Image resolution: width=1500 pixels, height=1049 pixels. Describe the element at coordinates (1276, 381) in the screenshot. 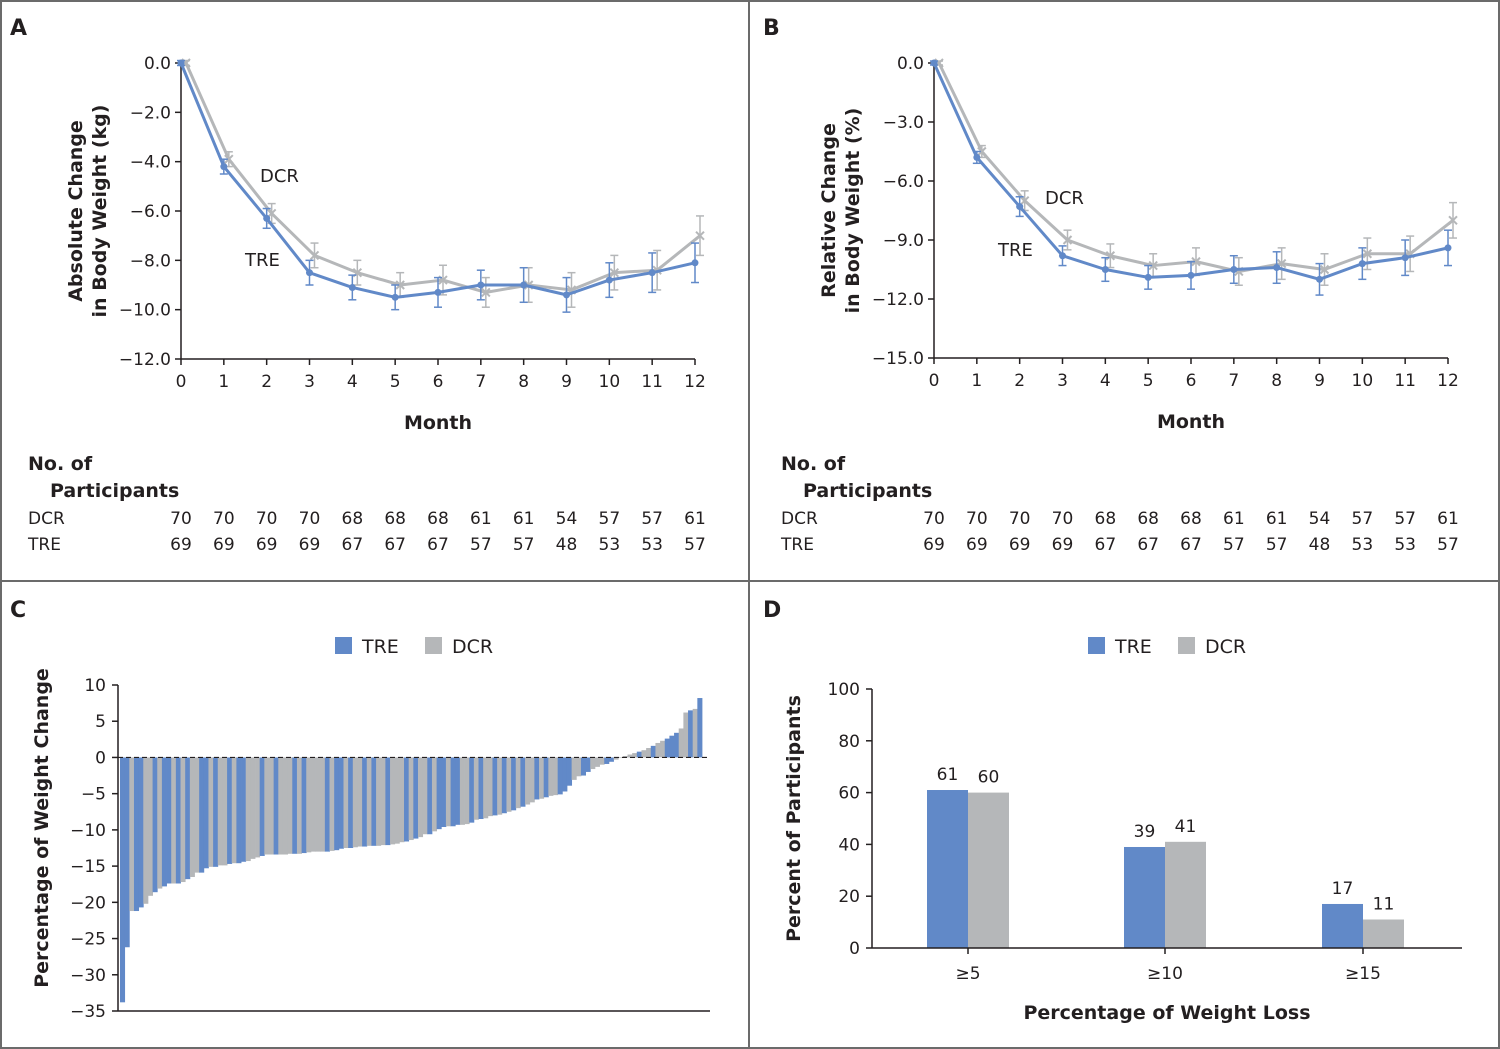

I see `x-tick-label: 8` at that location.